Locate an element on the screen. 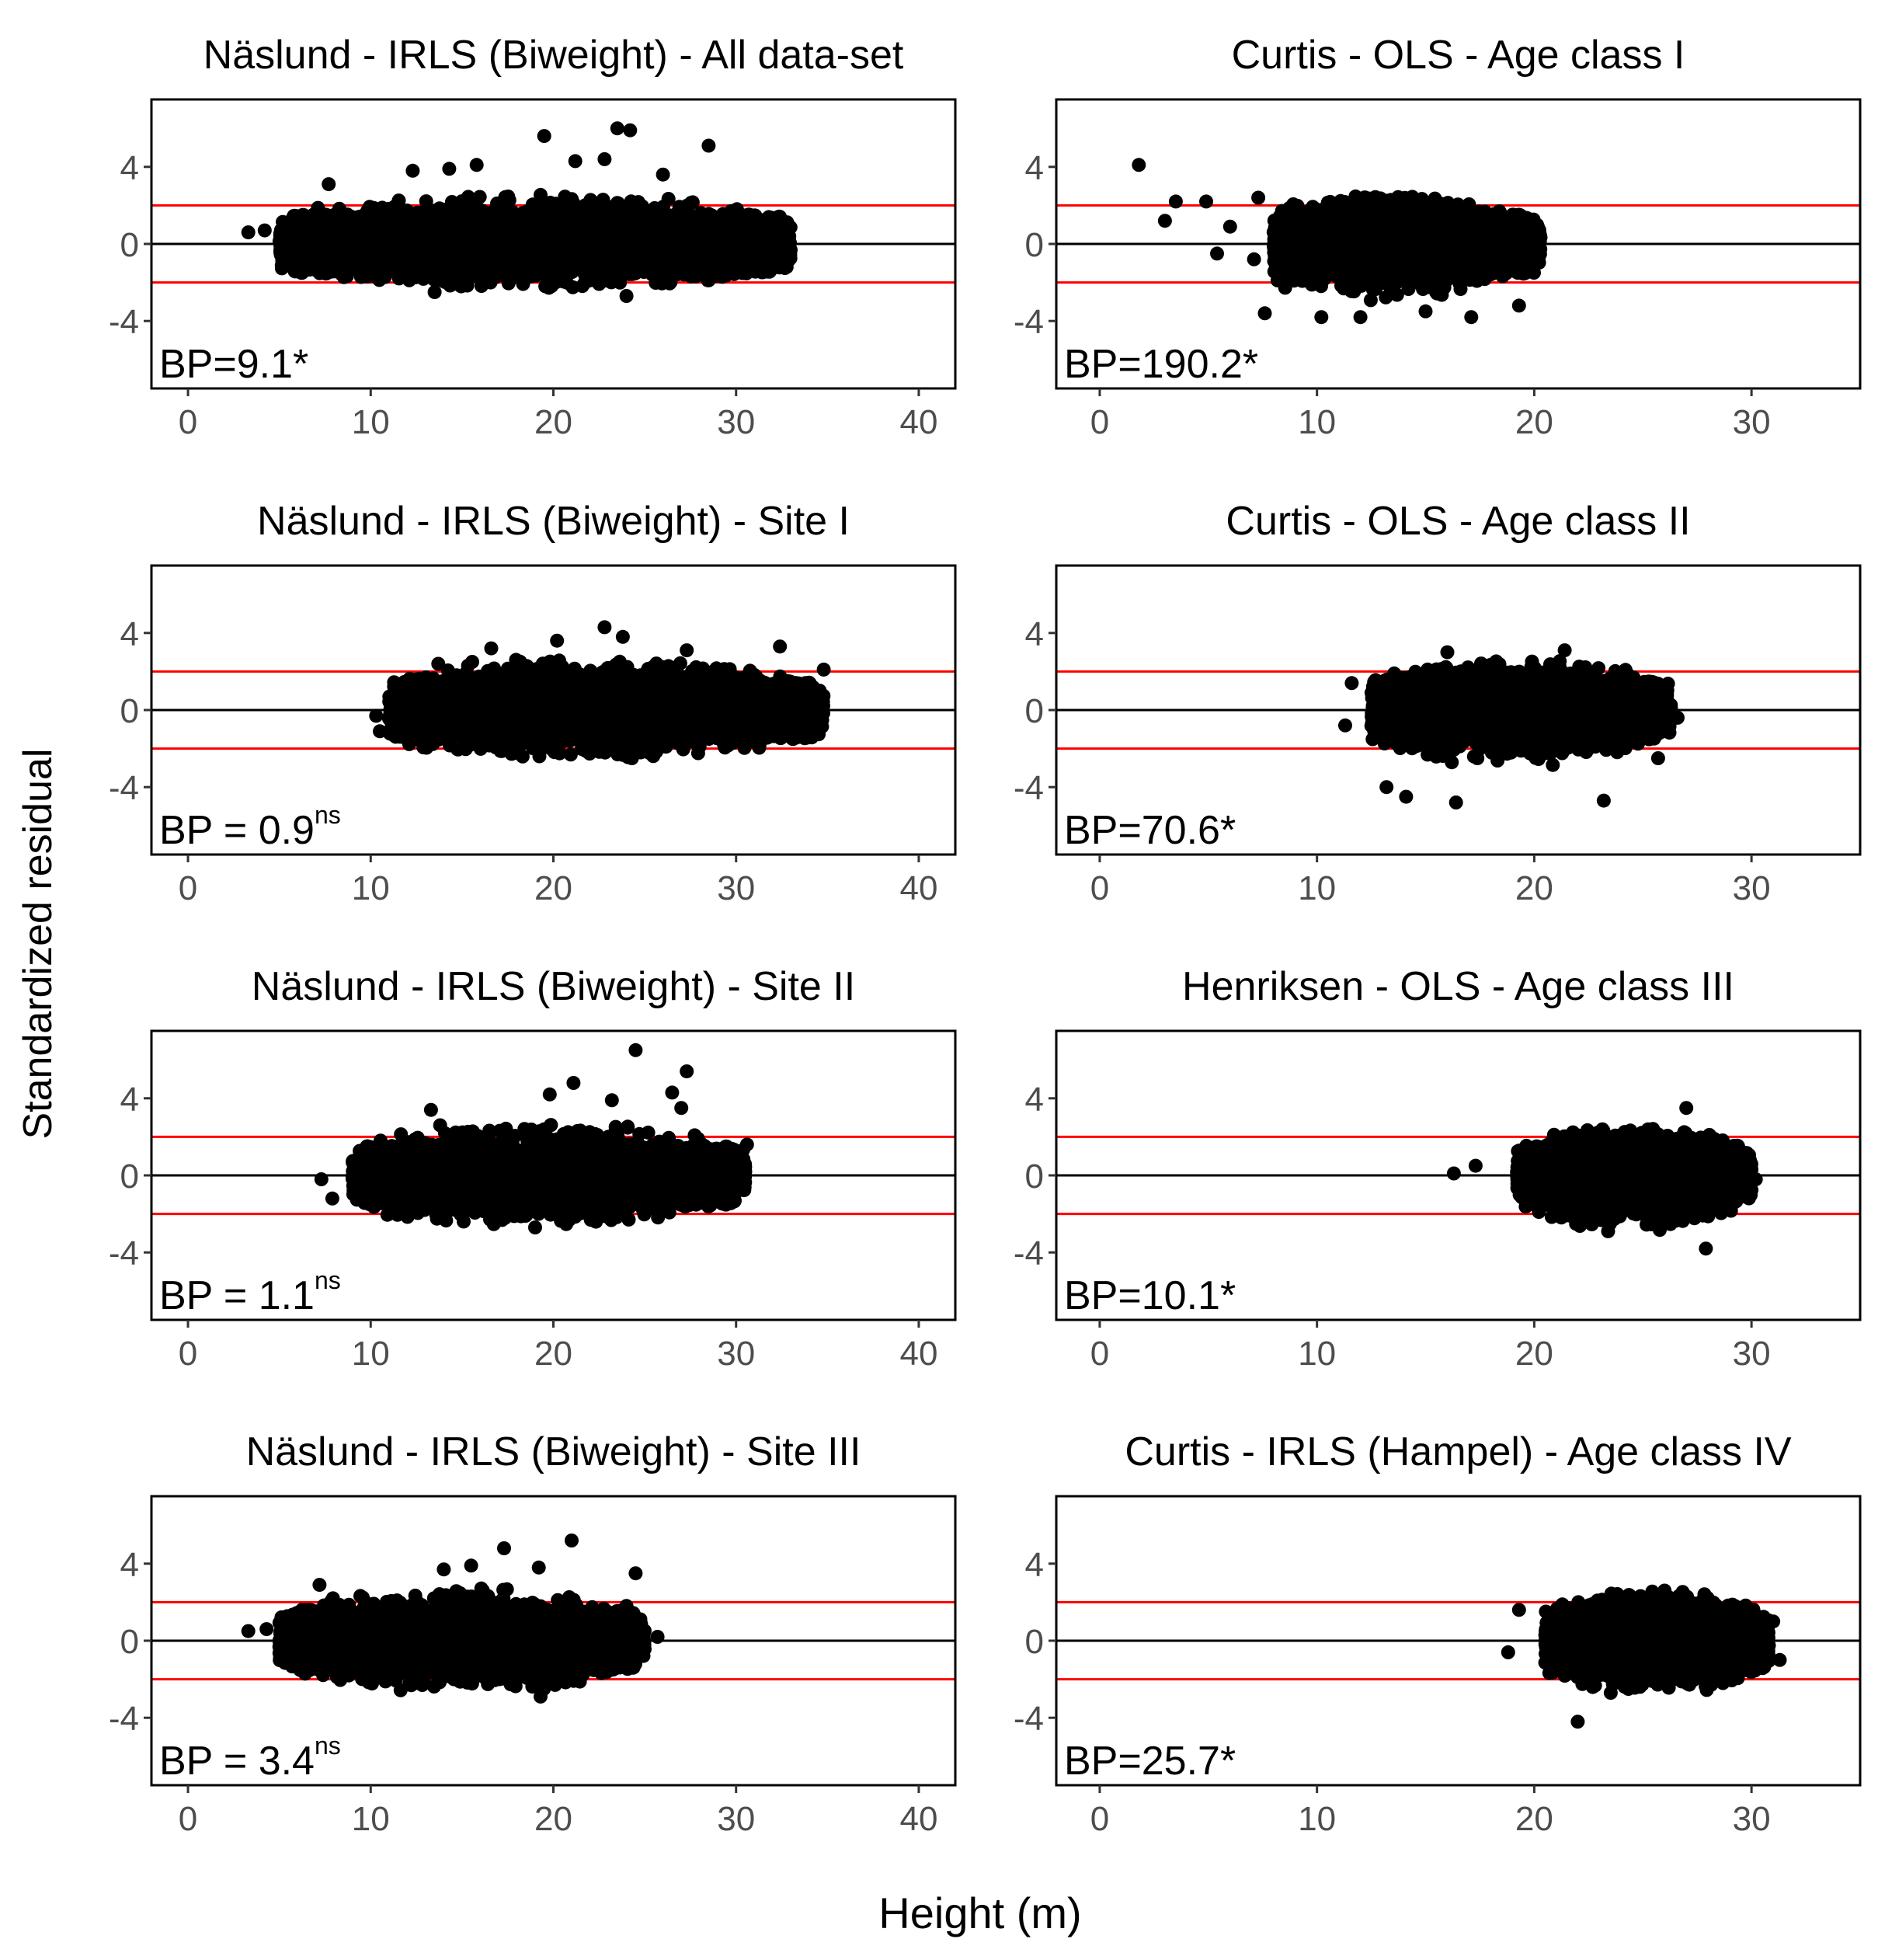  bp-statistic-value: BP=9.1* is located at coordinates (233, 365).